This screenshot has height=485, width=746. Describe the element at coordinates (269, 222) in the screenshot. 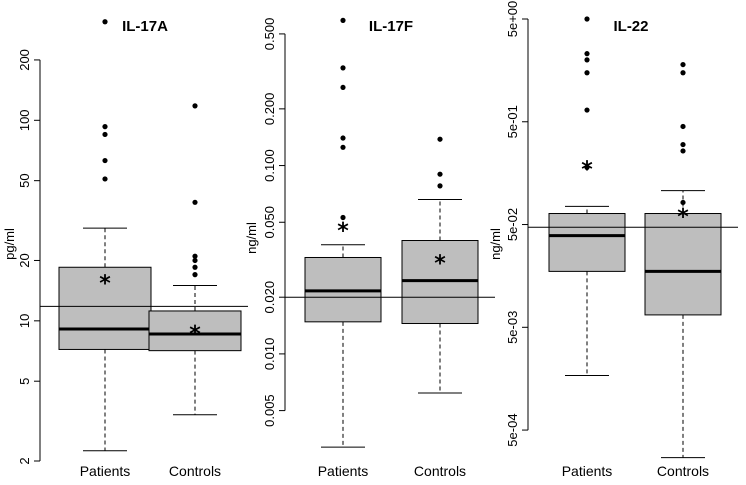

I see `y-tick-label: 0.050` at that location.